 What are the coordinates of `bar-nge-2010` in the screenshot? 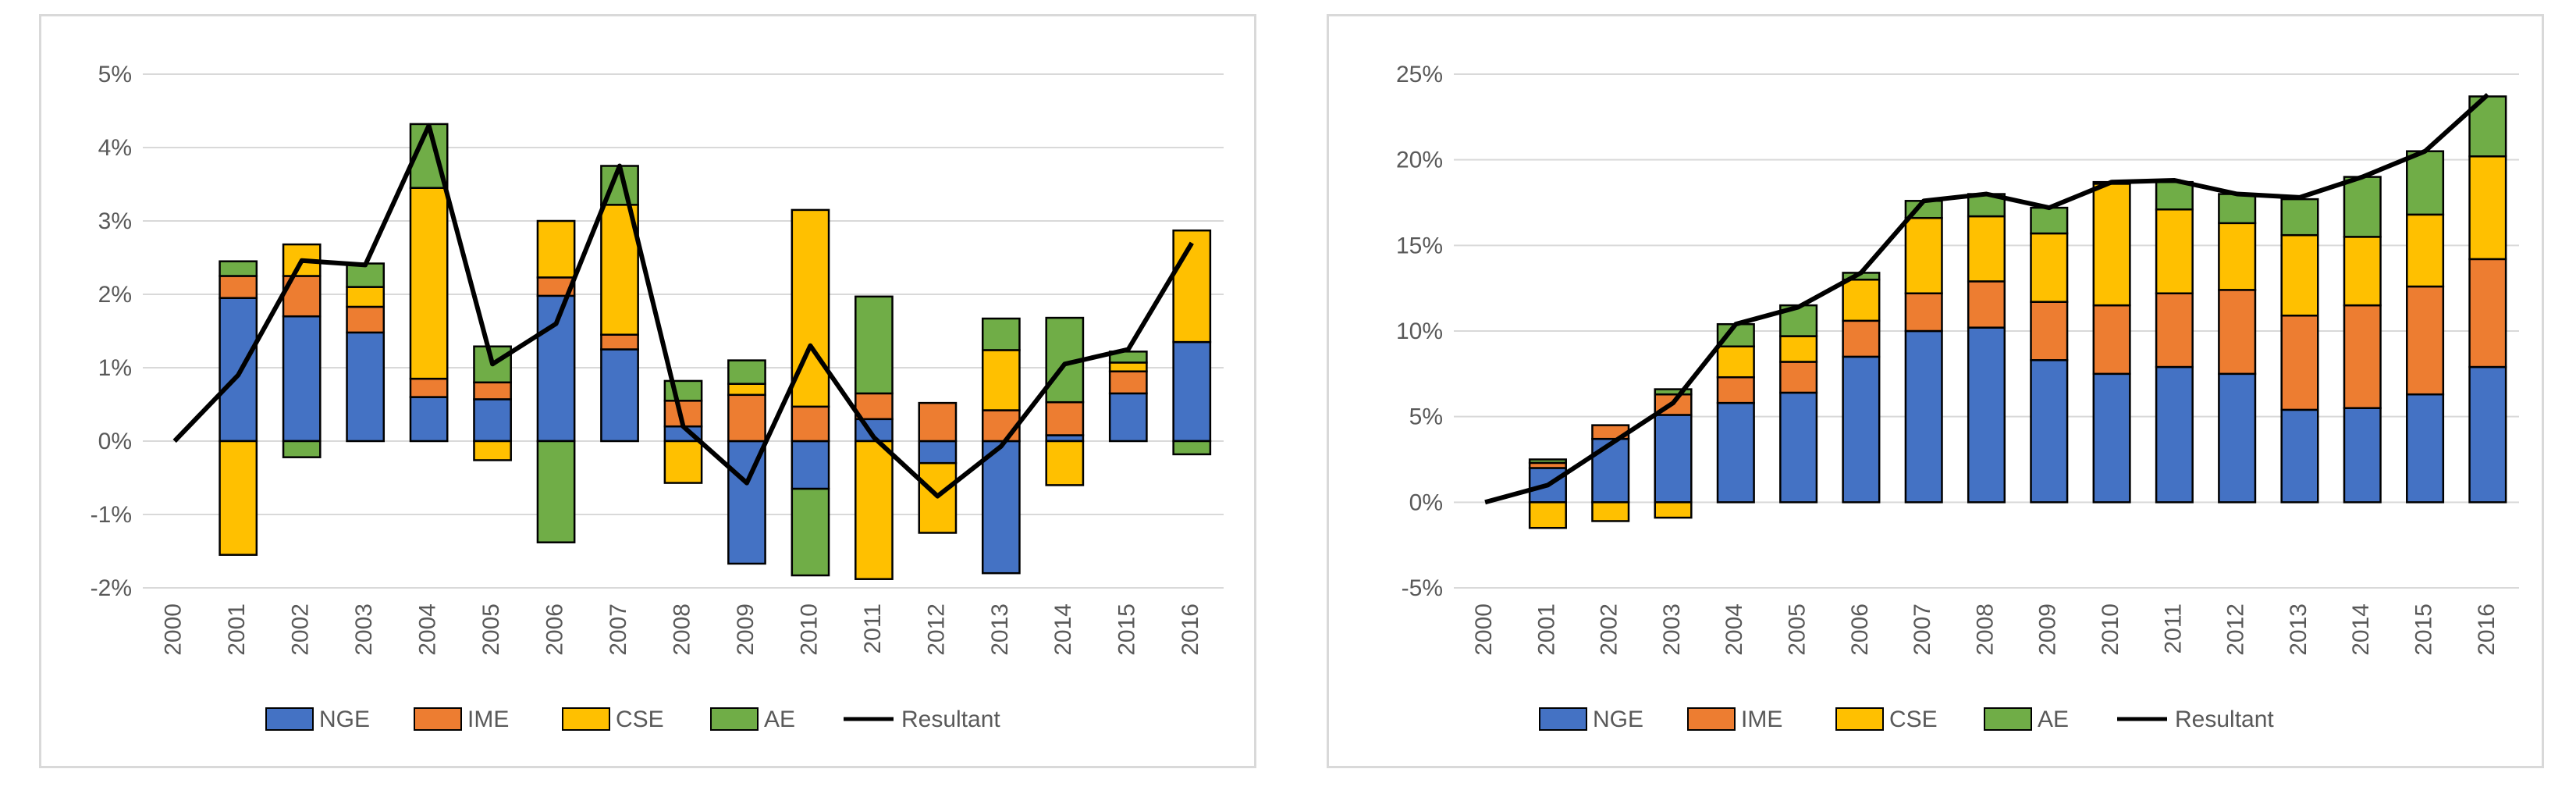 It's located at (811, 465).